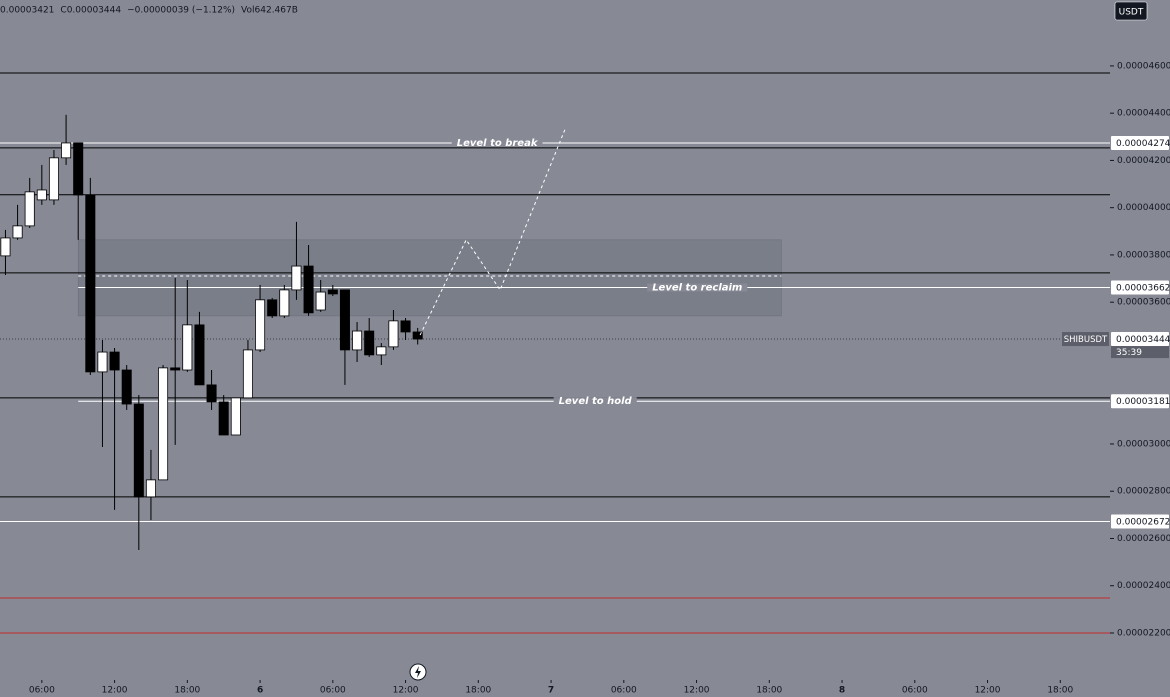 The image size is (1170, 697). I want to click on y-tick-label: 0.00002800, so click(1143, 492).